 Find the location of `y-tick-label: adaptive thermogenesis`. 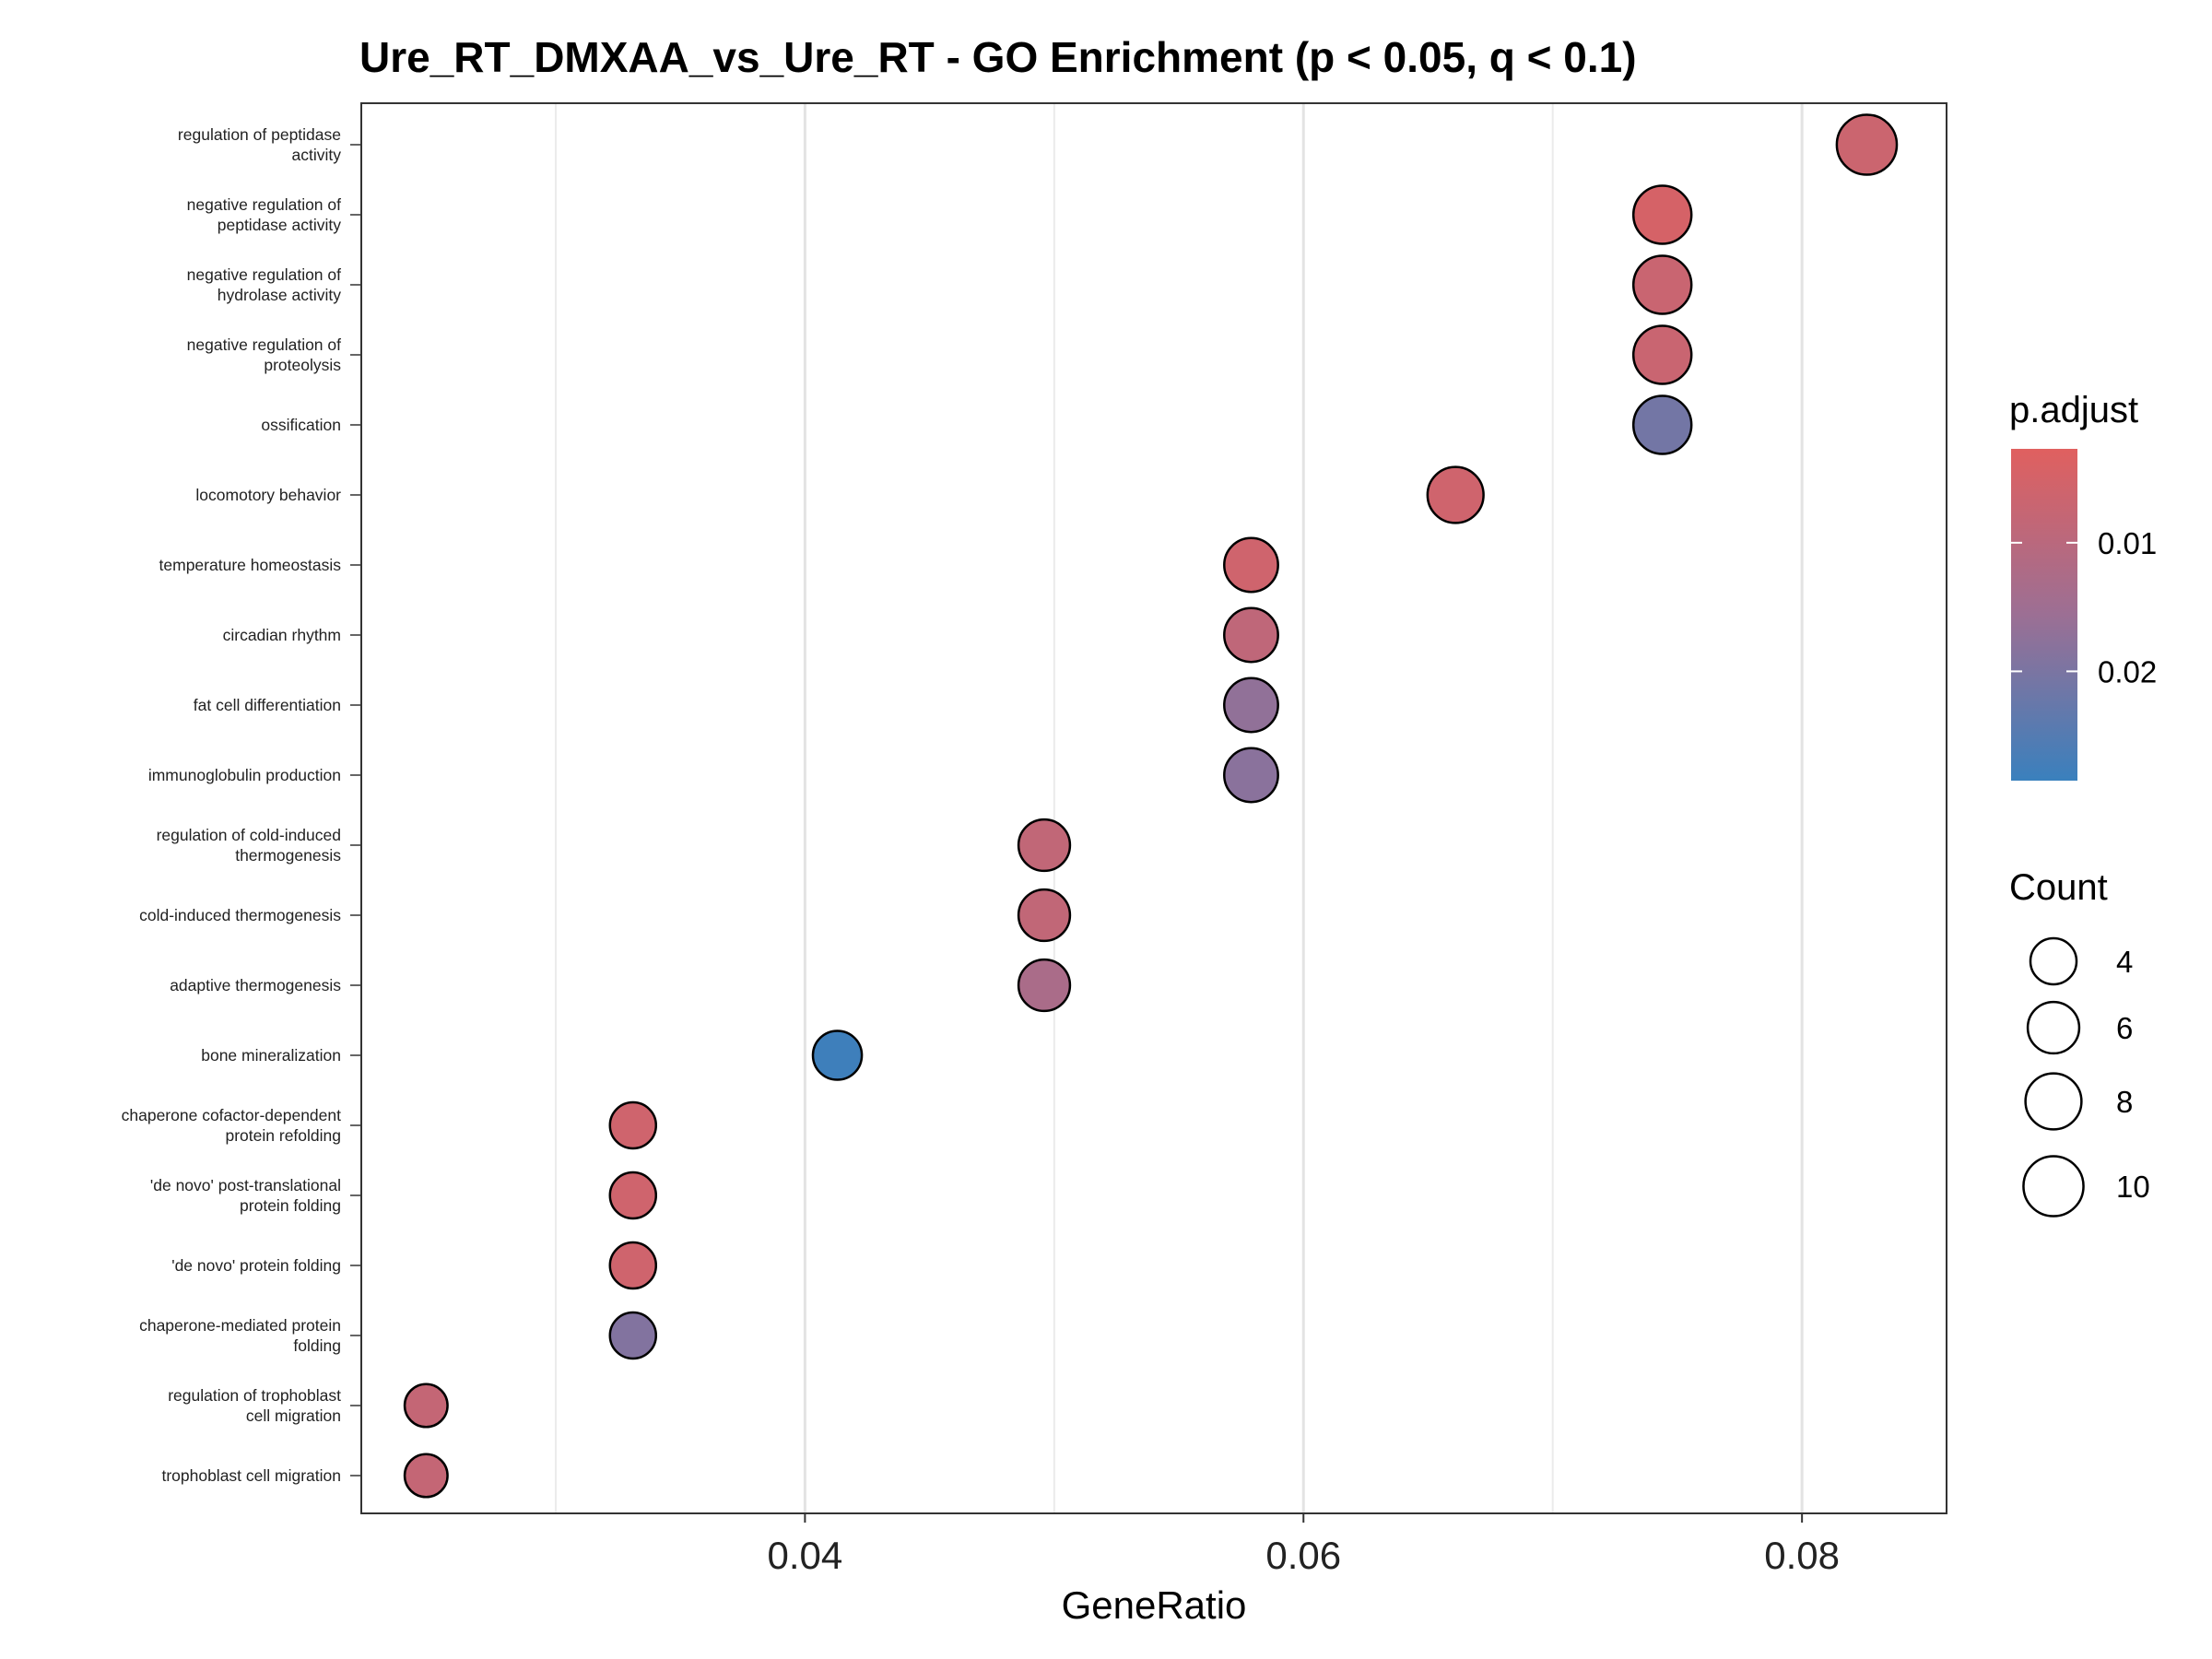

y-tick-label: adaptive thermogenesis is located at coordinates (265, 985).